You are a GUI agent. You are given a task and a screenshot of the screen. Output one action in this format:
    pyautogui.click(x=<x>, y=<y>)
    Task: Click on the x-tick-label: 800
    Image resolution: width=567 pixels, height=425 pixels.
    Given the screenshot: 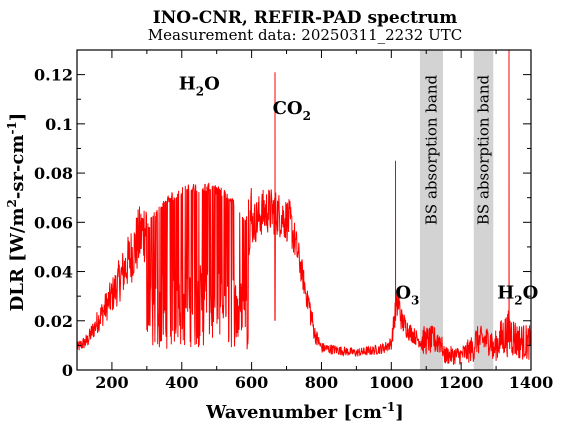 What is the action you would take?
    pyautogui.click(x=321, y=382)
    